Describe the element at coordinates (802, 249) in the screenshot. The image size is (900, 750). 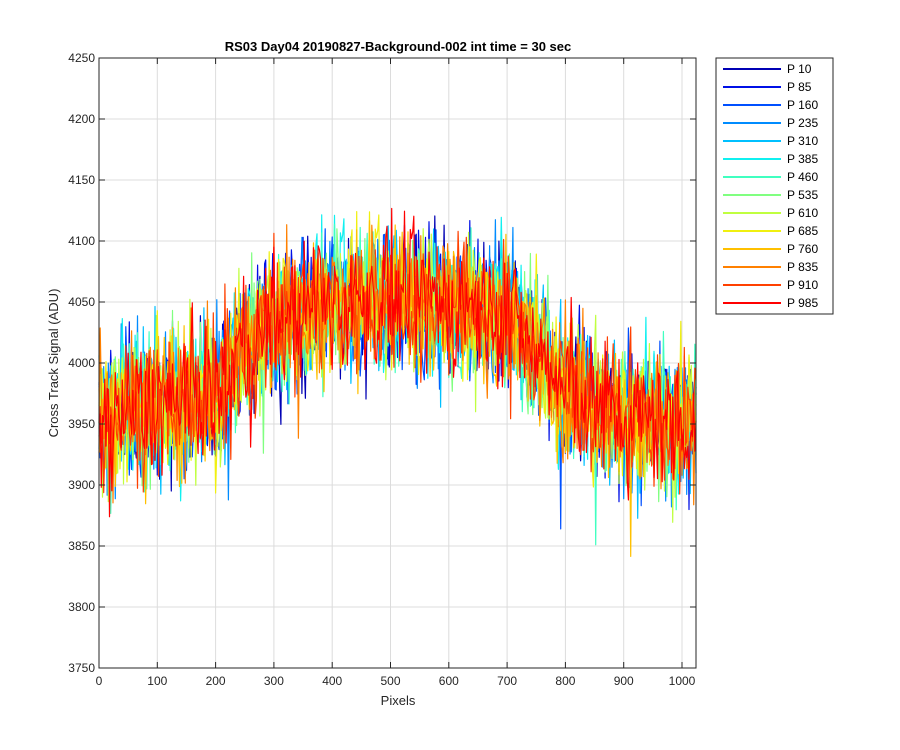
I see `legend-label: P 760` at that location.